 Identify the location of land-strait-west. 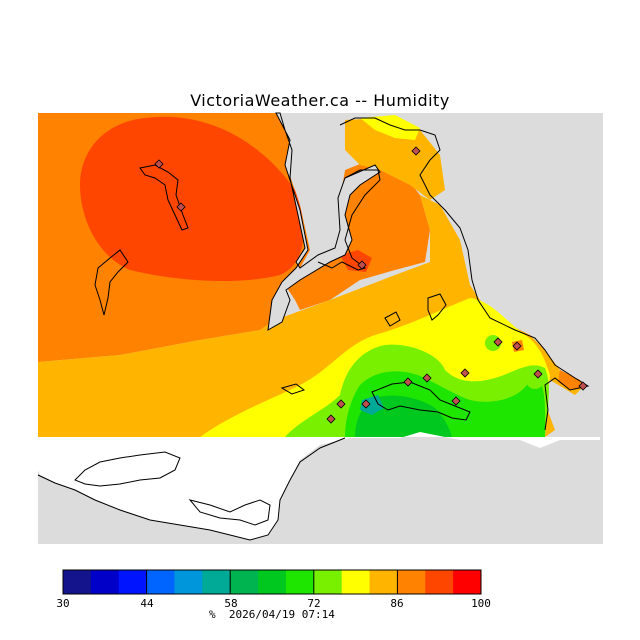
(324, 221).